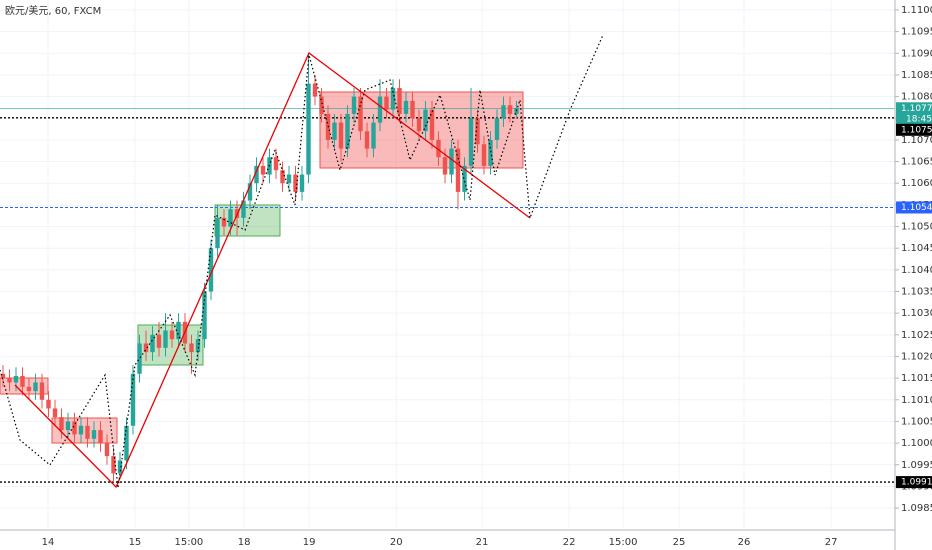 The image size is (932, 550). I want to click on y-tick-label: 1.10350, so click(916, 292).